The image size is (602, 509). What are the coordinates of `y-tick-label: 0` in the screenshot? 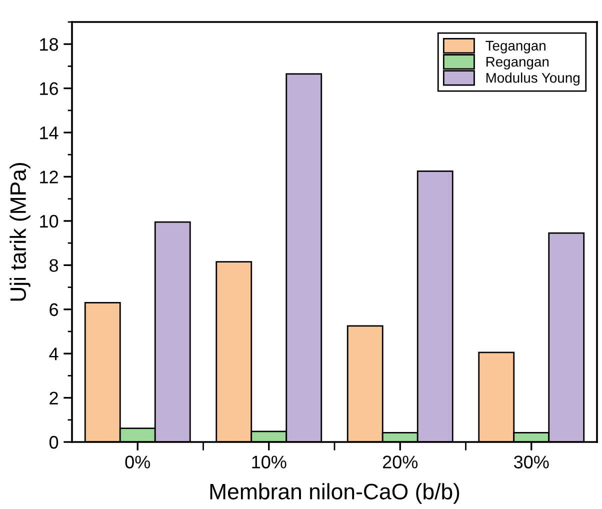 It's located at (53, 442).